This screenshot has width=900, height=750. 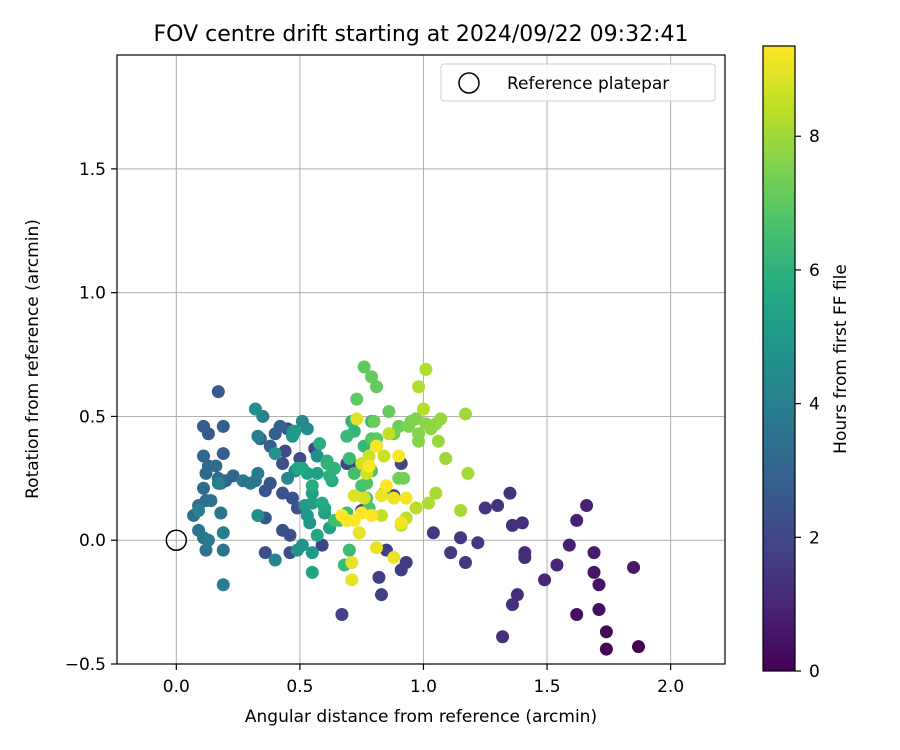 I want to click on y-axis-ticks: −0.5 0.0 0.5 1.0 1.5, so click(x=91, y=417).